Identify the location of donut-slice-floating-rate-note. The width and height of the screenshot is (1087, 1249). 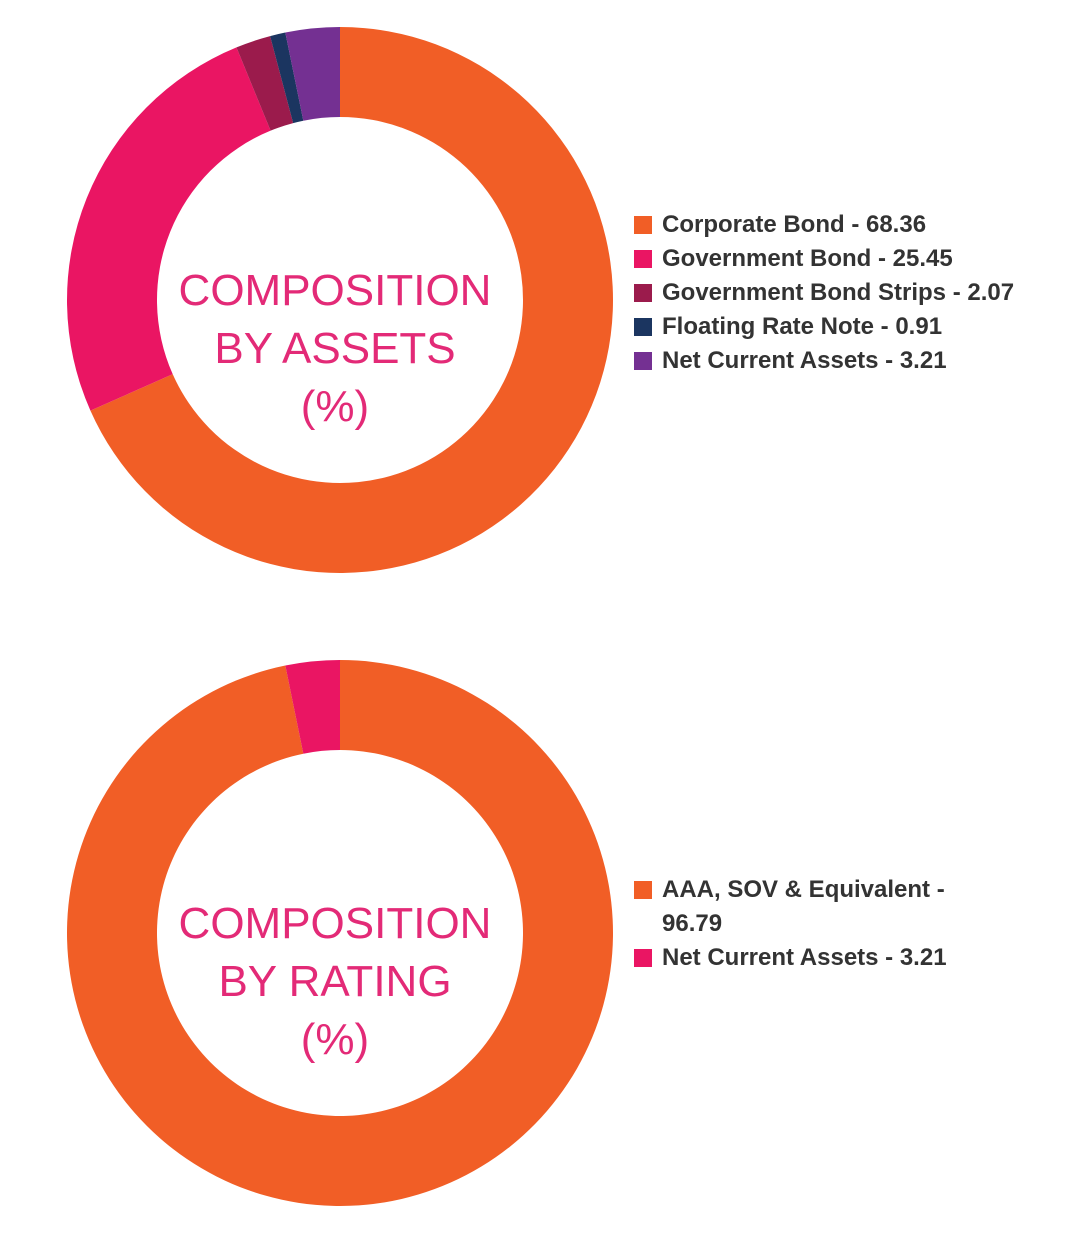
(287, 78).